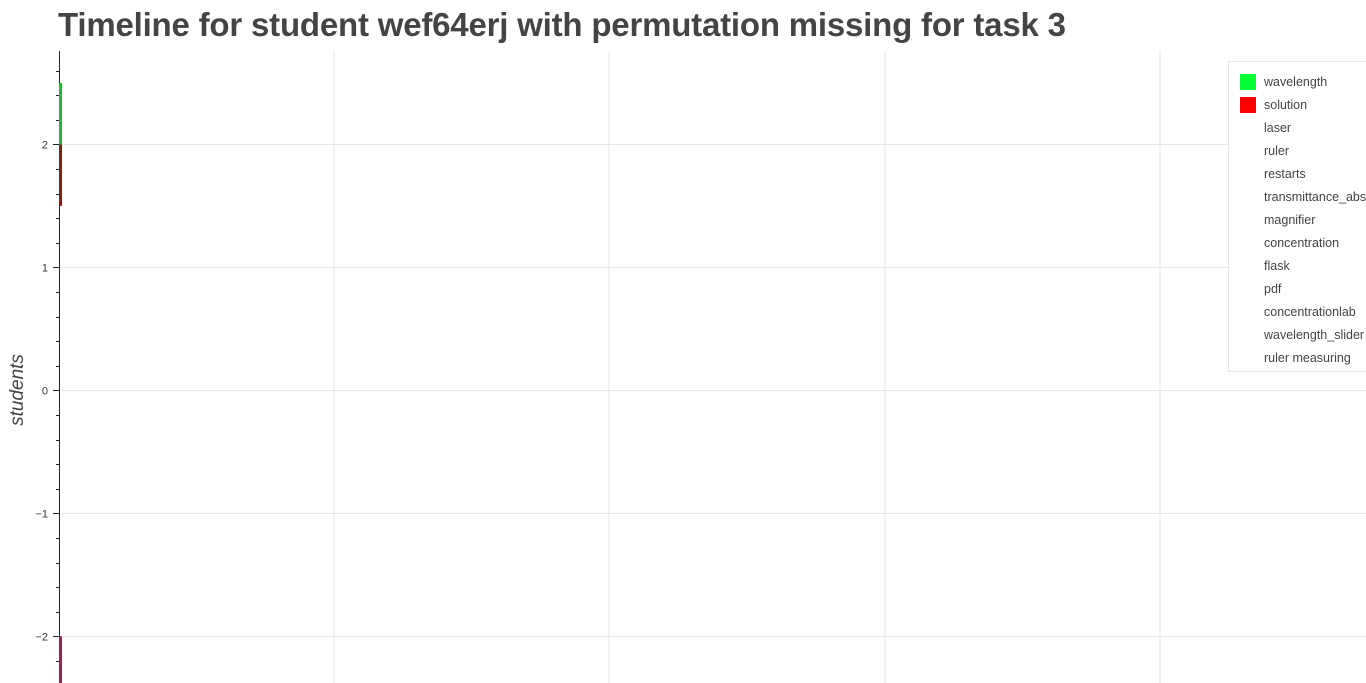  What do you see at coordinates (1315, 196) in the screenshot?
I see `legend-label: transmittance_absorbance` at bounding box center [1315, 196].